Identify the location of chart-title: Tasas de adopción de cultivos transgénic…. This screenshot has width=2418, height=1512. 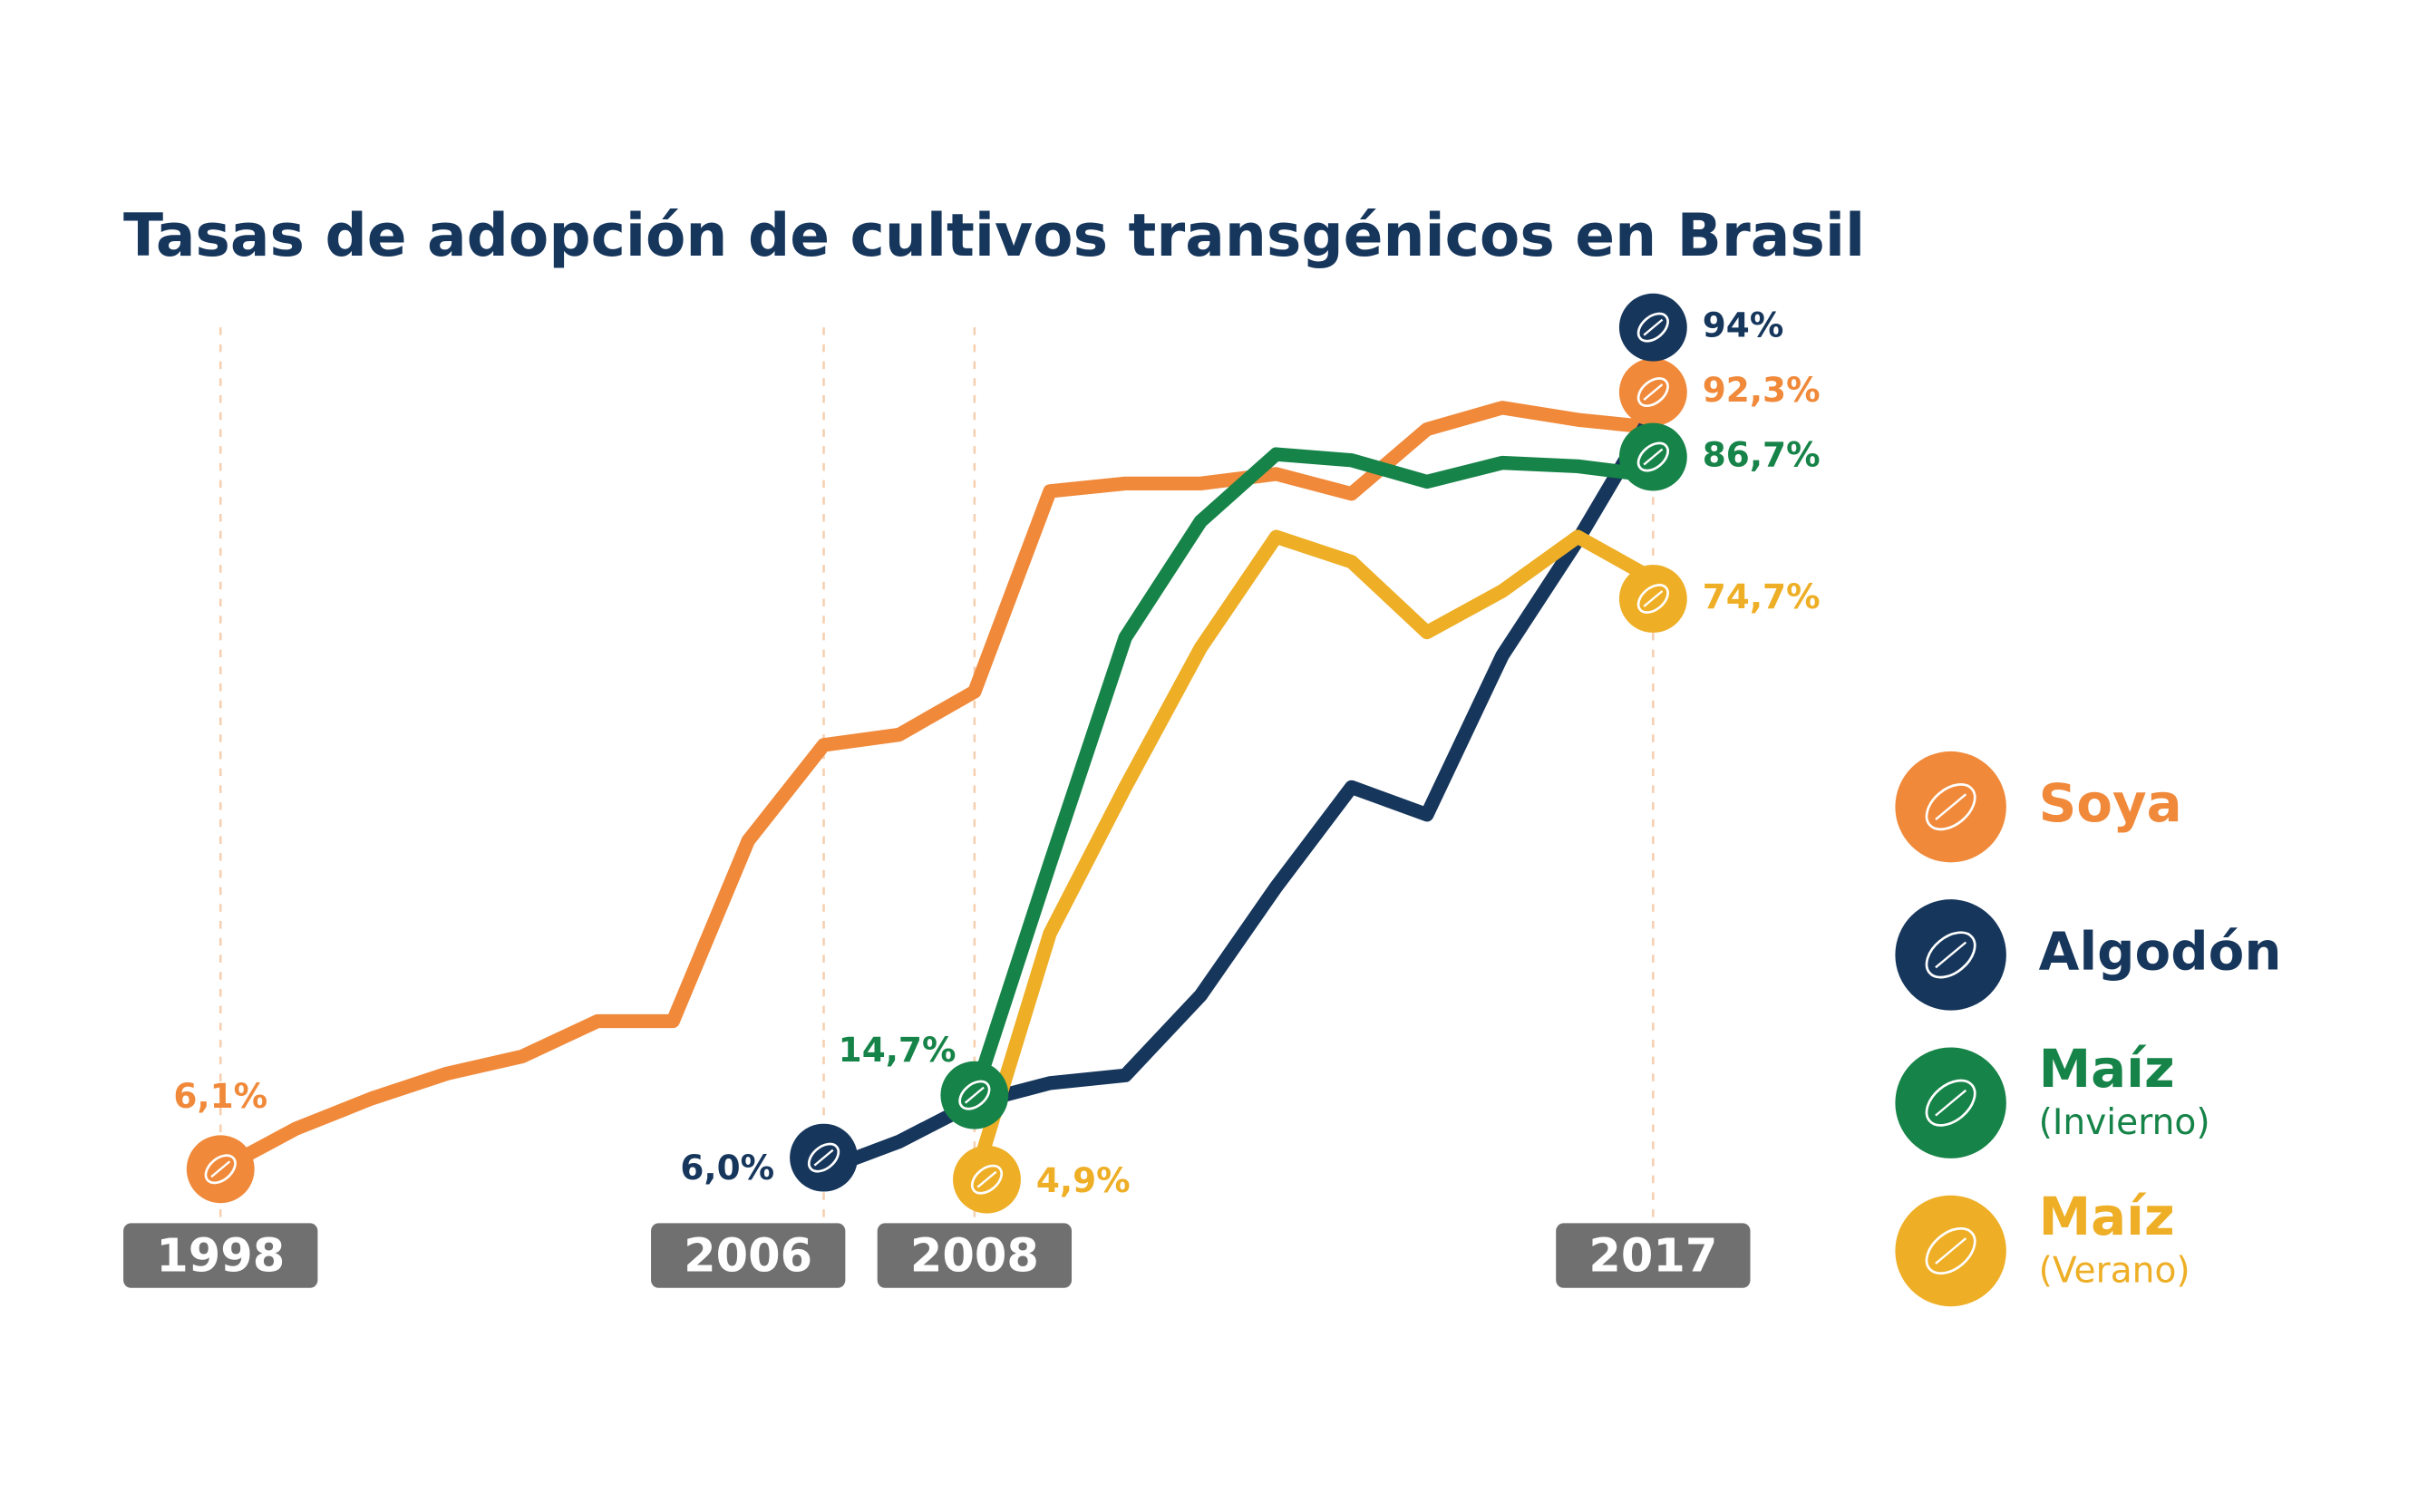
(994, 236).